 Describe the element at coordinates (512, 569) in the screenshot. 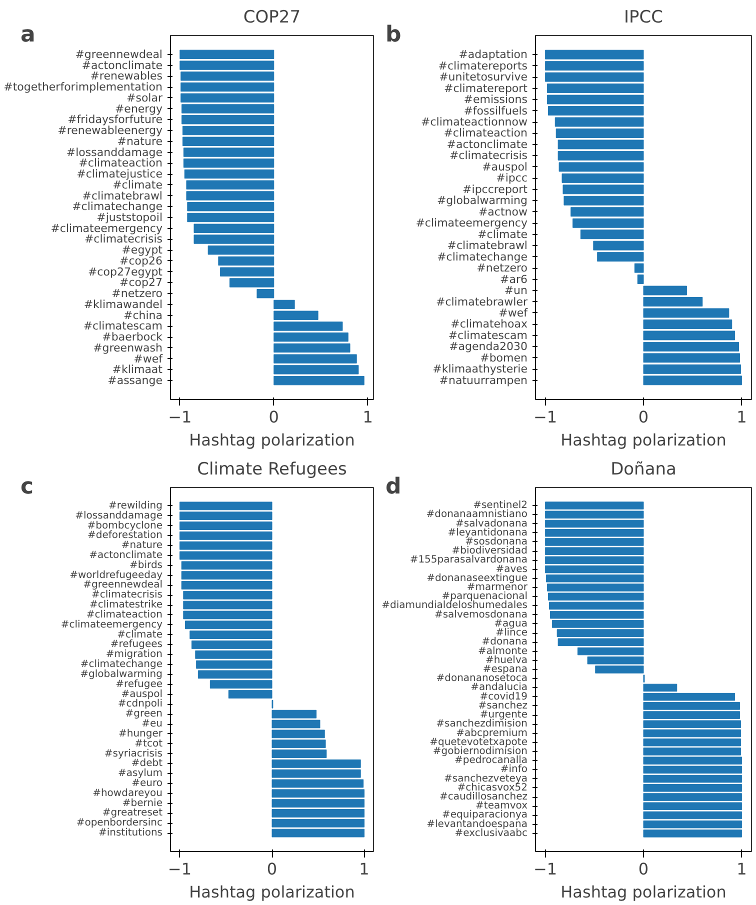

I see `y-tick-label: #aves` at that location.